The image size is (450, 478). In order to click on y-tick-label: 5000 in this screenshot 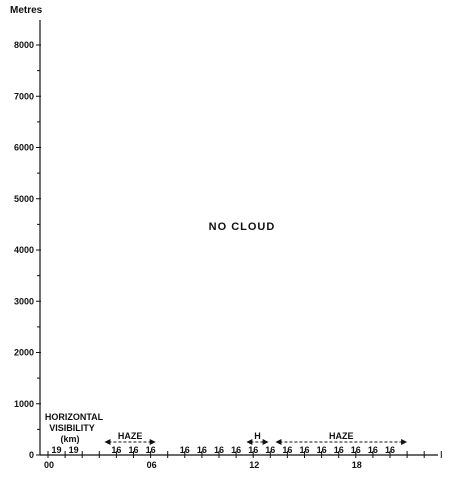, I will do `click(24, 199)`.